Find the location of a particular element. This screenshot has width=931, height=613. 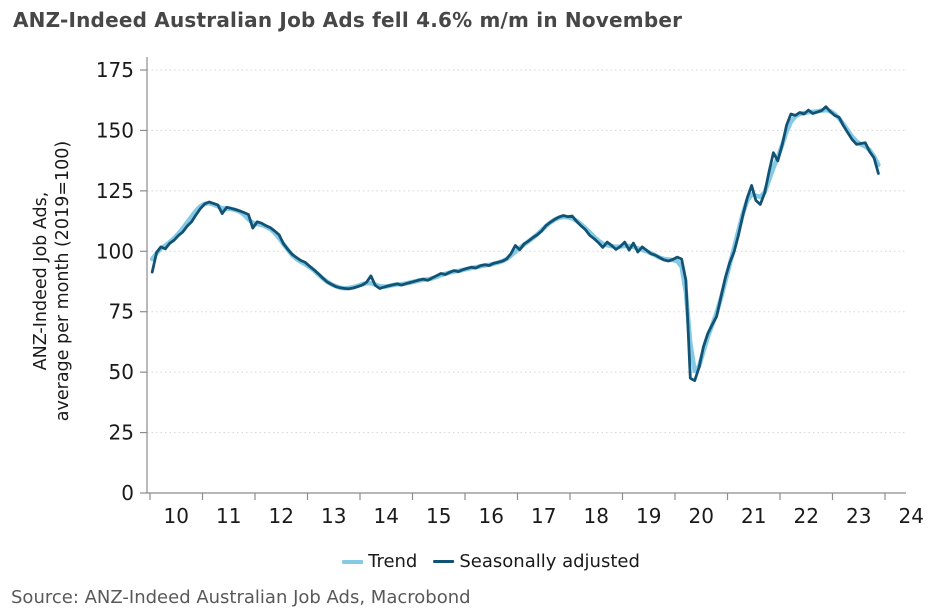

svg-text: 12 is located at coordinates (281, 516).